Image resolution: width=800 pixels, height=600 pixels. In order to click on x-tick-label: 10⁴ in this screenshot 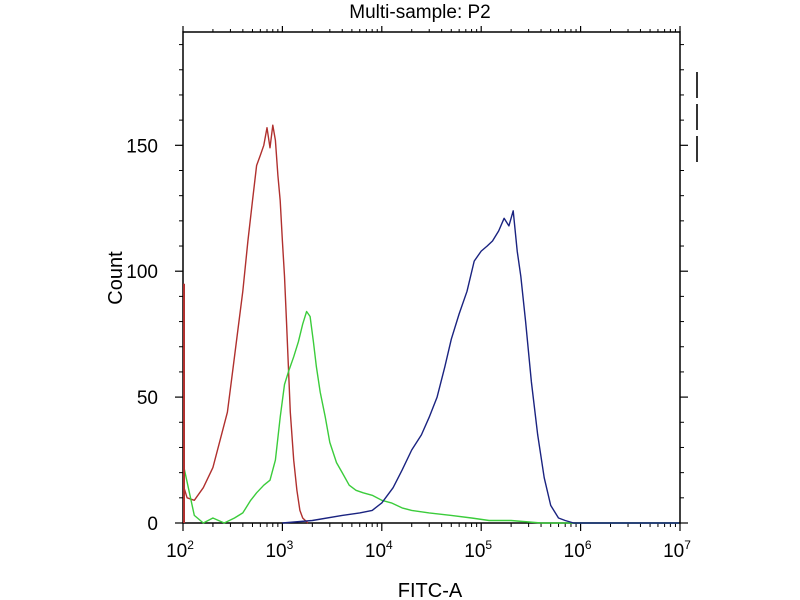, I will do `click(379, 550)`.